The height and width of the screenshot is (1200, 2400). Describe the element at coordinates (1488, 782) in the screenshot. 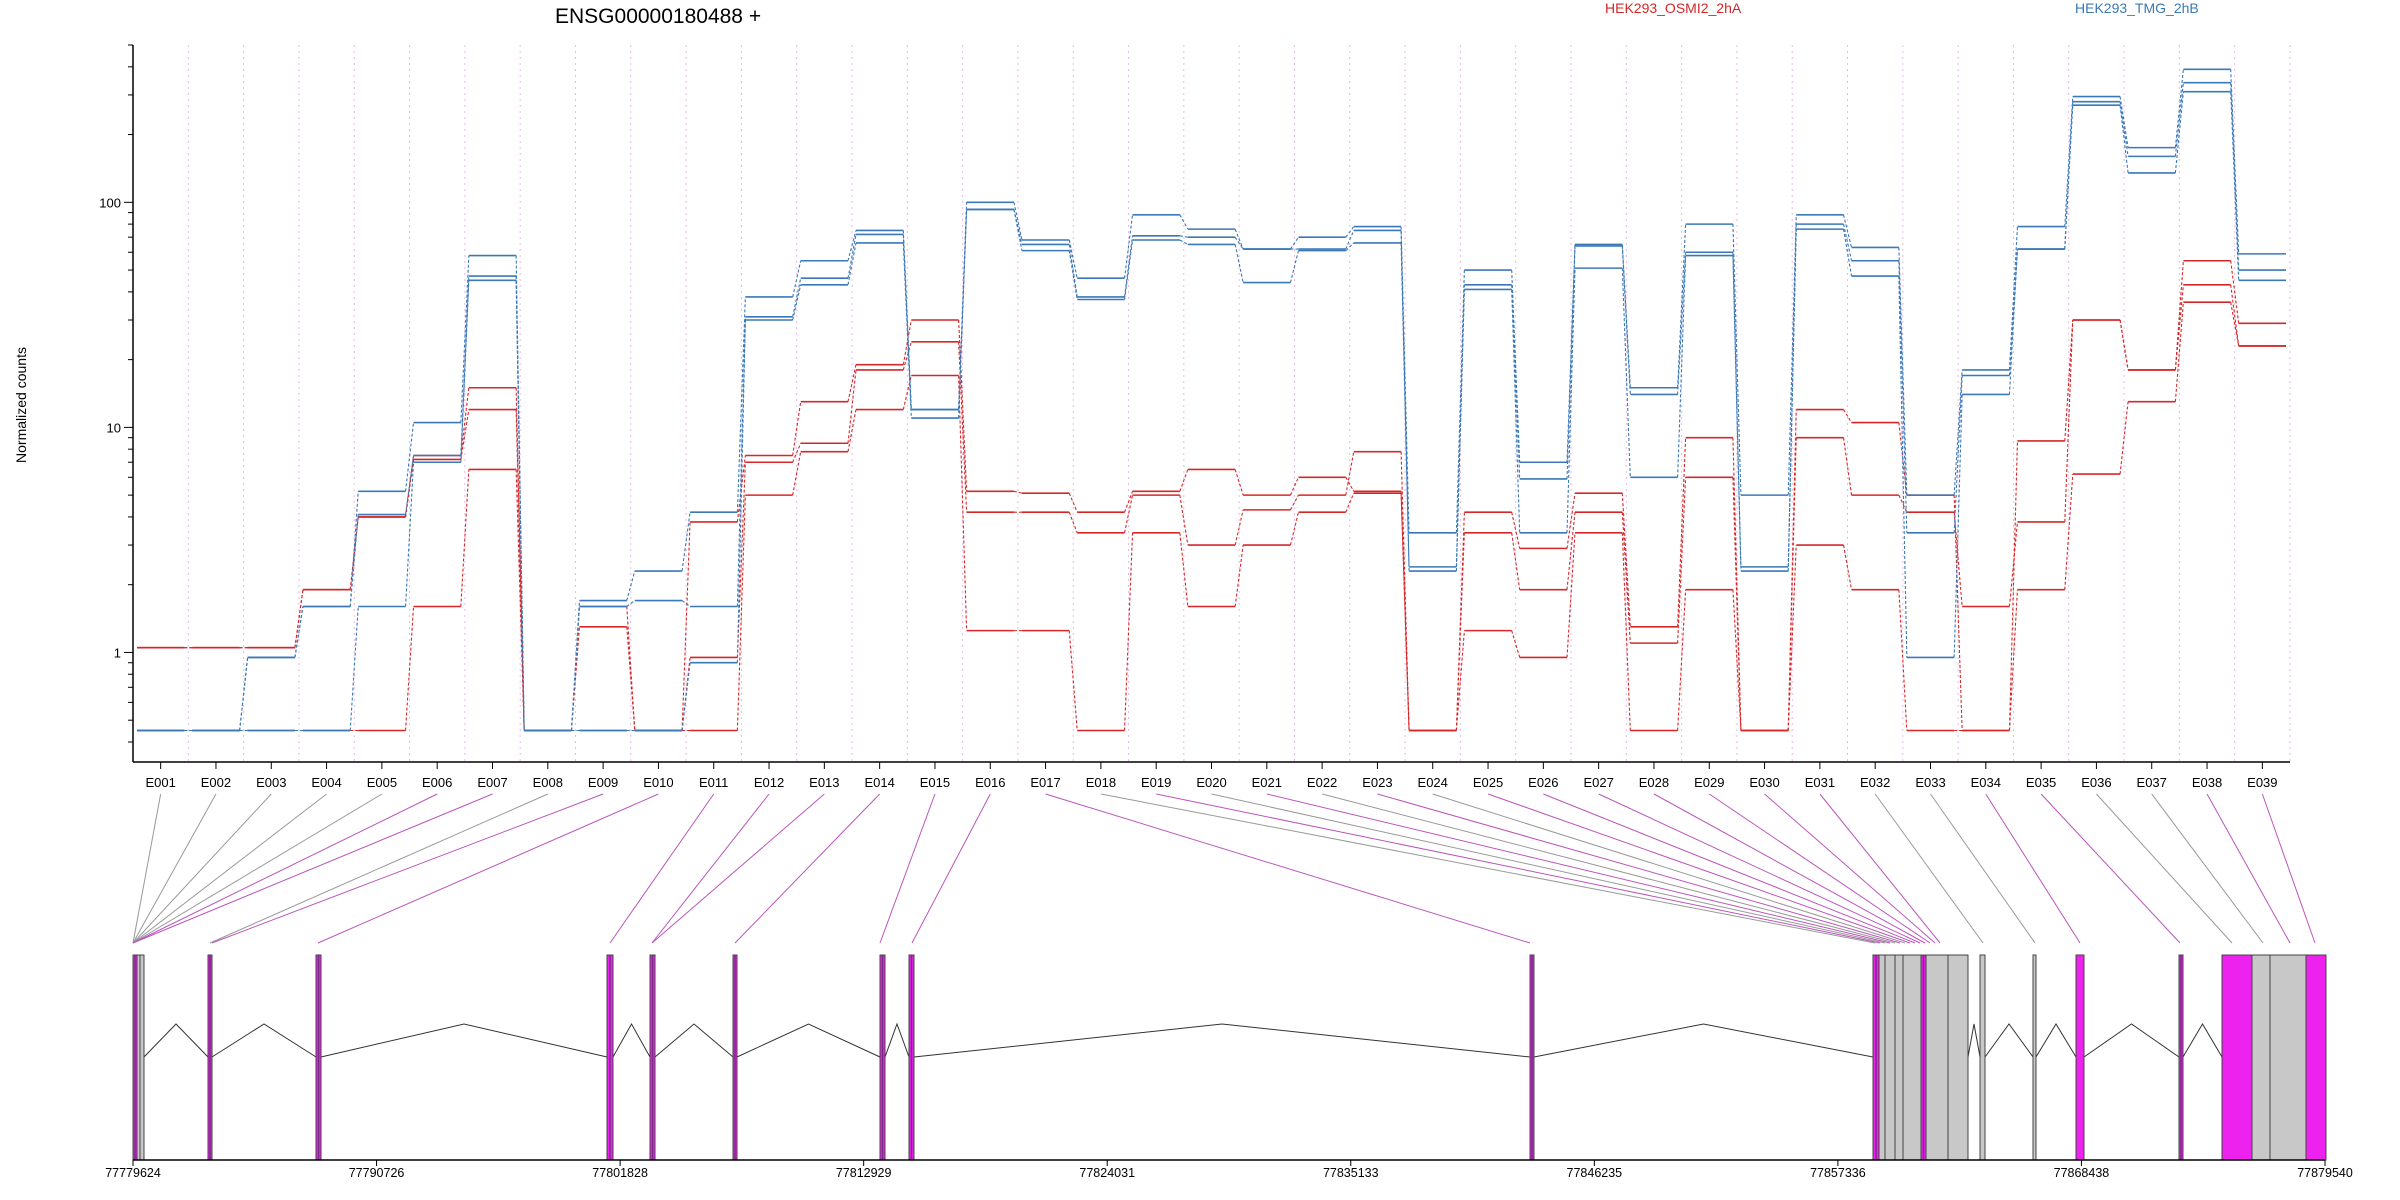

I see `exon-label: E025` at that location.